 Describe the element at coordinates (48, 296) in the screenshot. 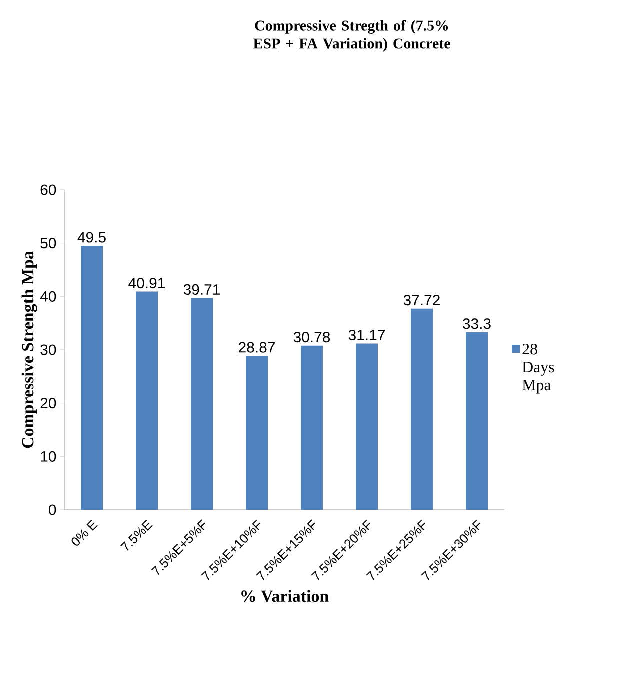

I see `y-tick-label: 40` at that location.